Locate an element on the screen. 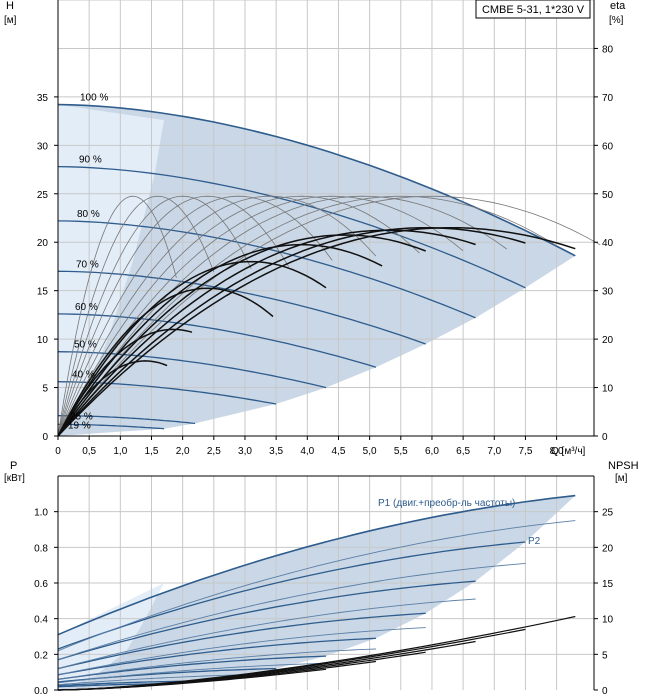 The image size is (658, 700). y-right-tick-label-40: 40 is located at coordinates (608, 243).